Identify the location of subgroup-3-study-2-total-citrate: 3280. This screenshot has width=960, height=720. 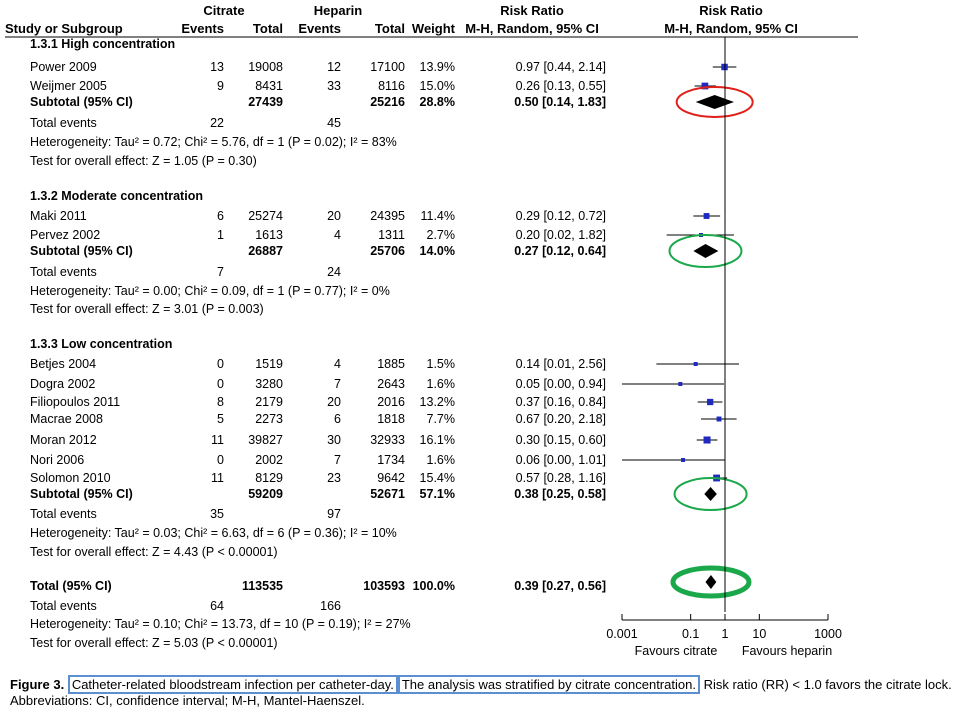
(269, 384).